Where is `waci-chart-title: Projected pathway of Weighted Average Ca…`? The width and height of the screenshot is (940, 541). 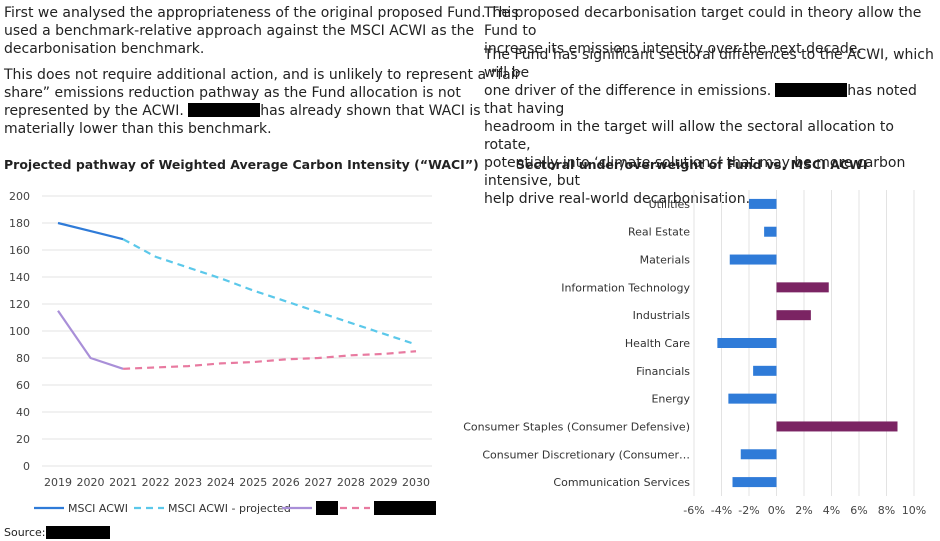 waci-chart-title: Projected pathway of Weighted Average Ca… is located at coordinates (241, 164).